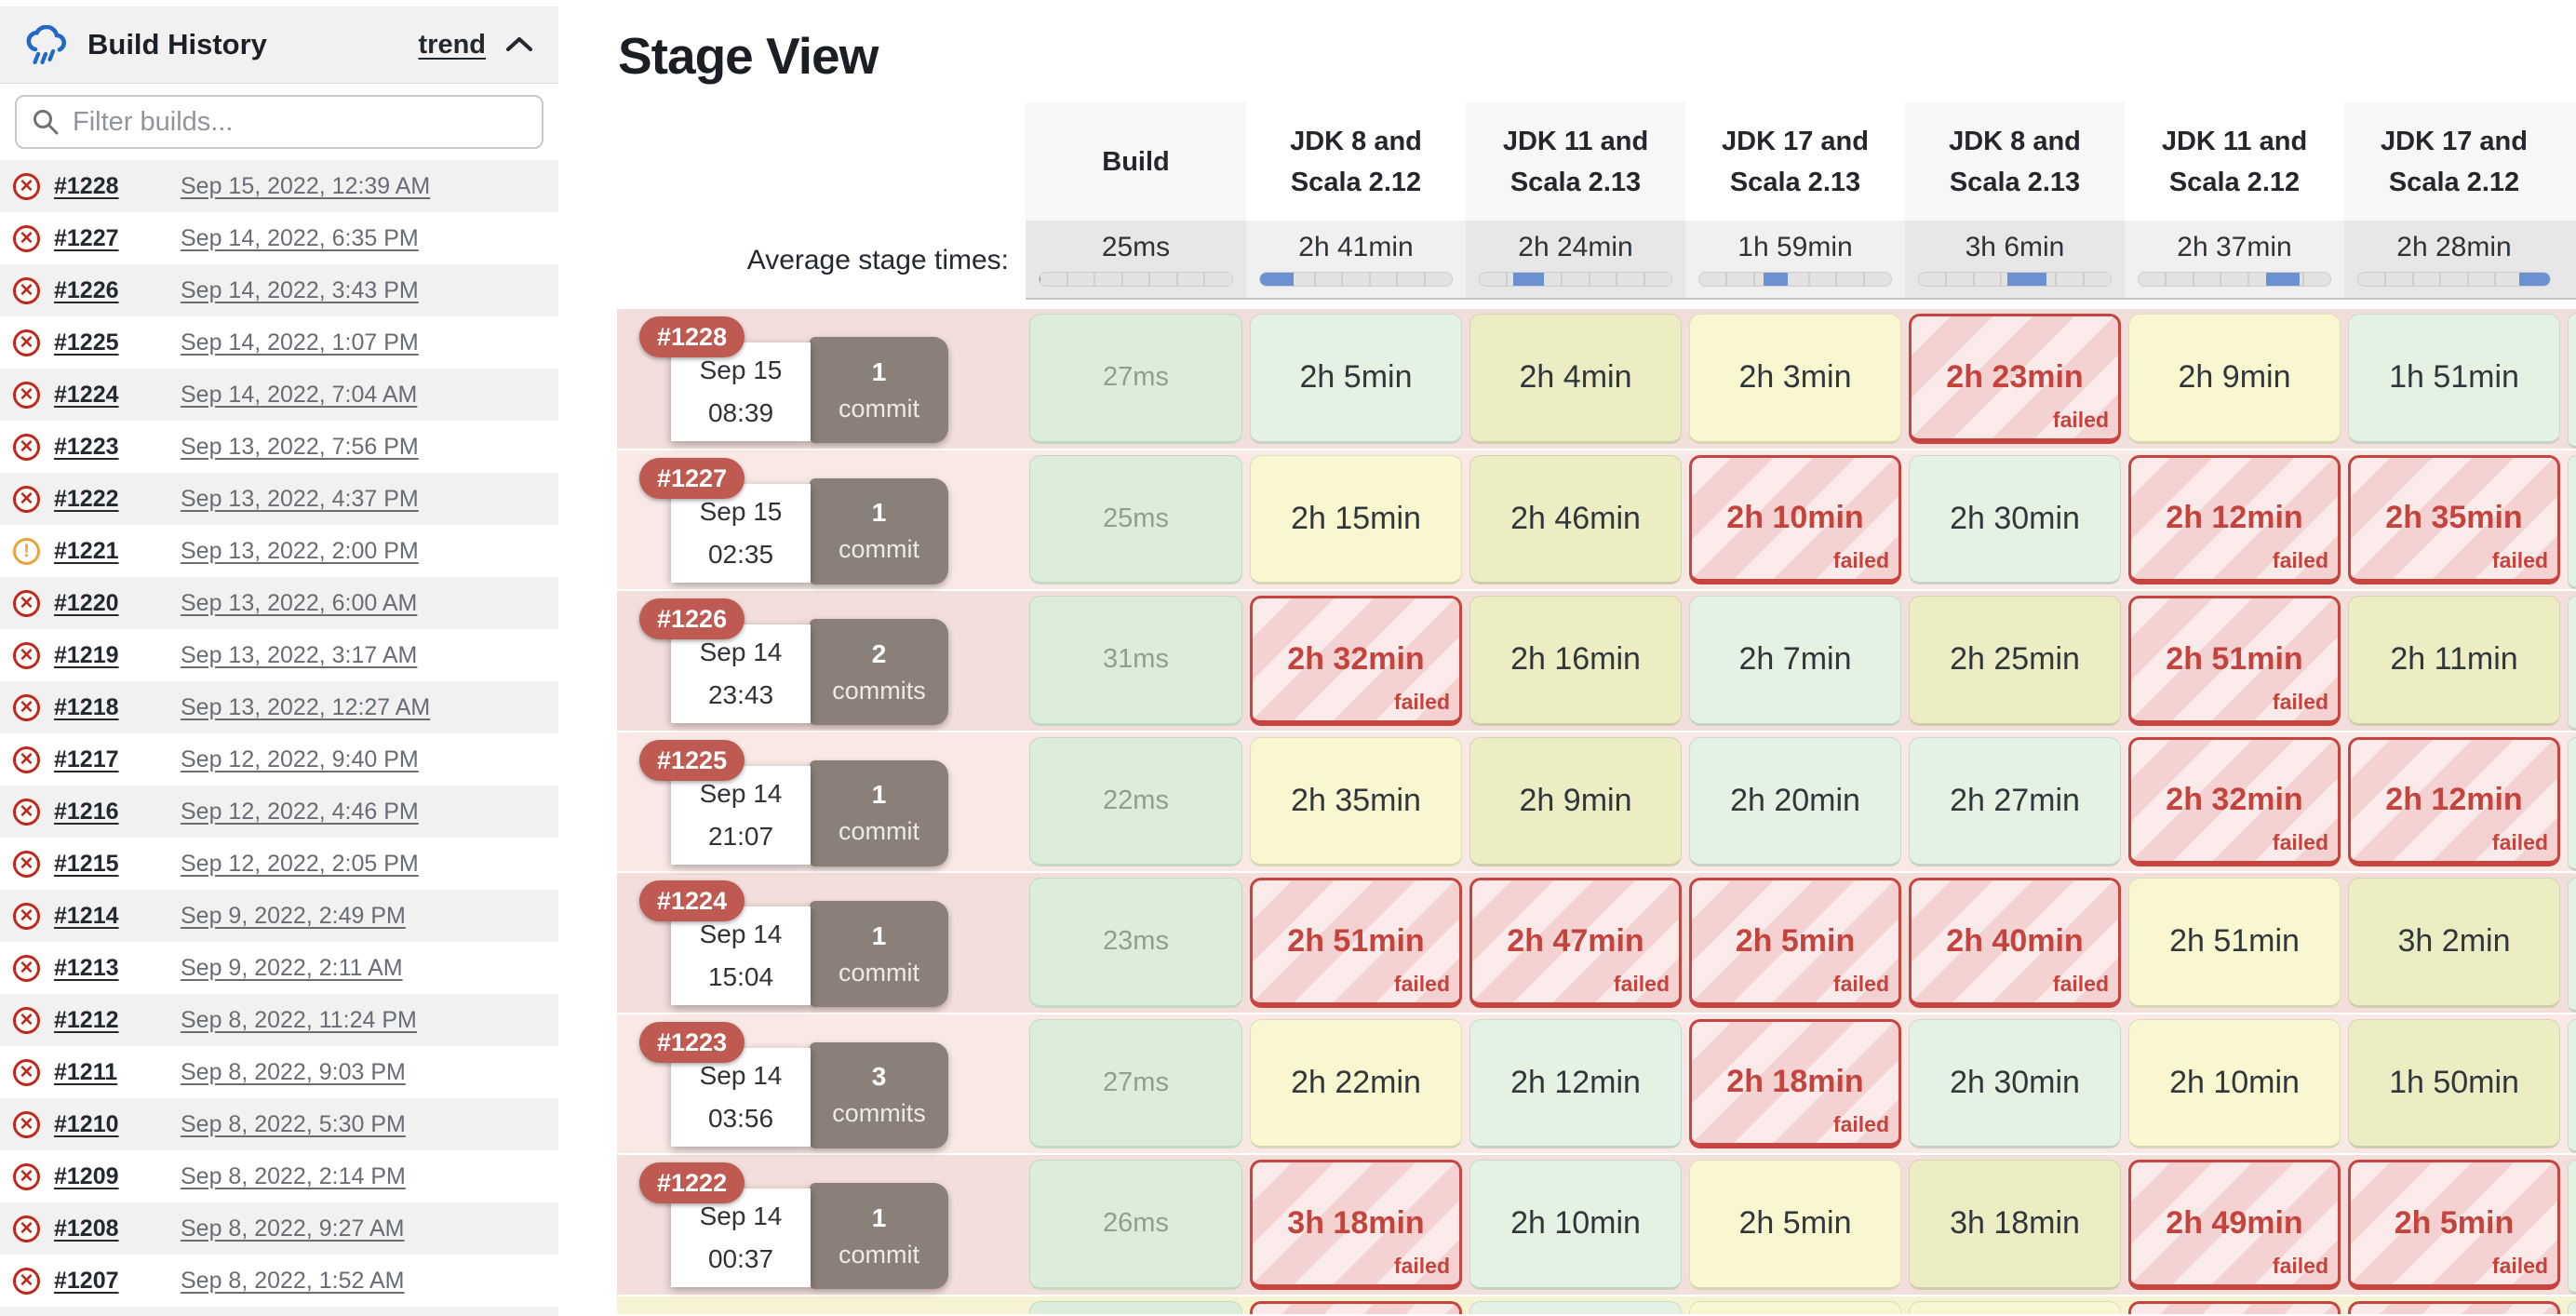 This screenshot has height=1316, width=2576. Describe the element at coordinates (93, 551) in the screenshot. I see `build-number-link: #1221` at that location.